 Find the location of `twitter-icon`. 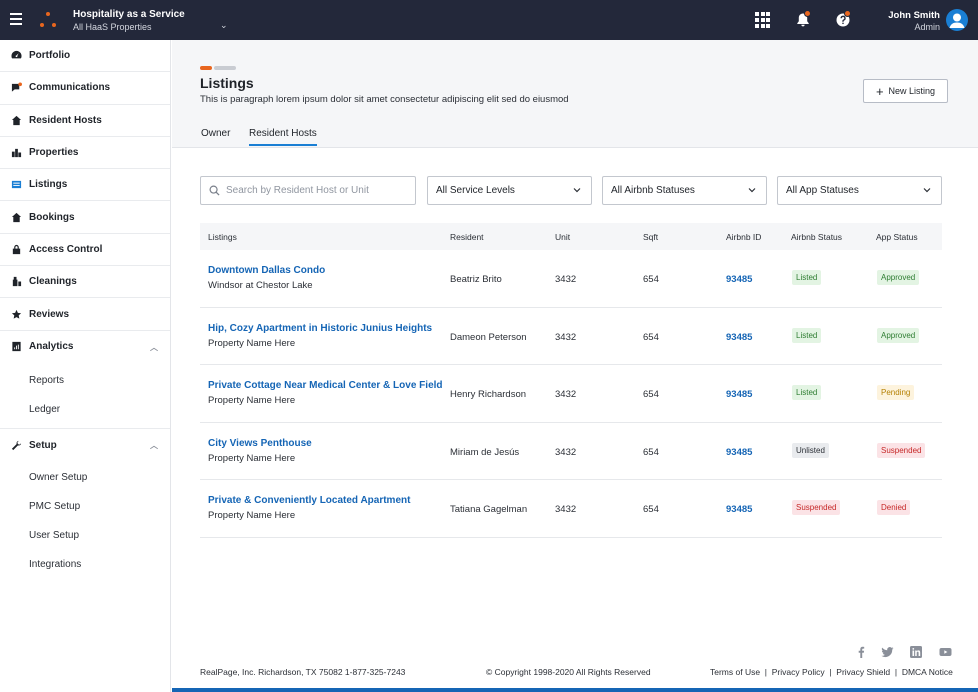

twitter-icon is located at coordinates (887, 654).